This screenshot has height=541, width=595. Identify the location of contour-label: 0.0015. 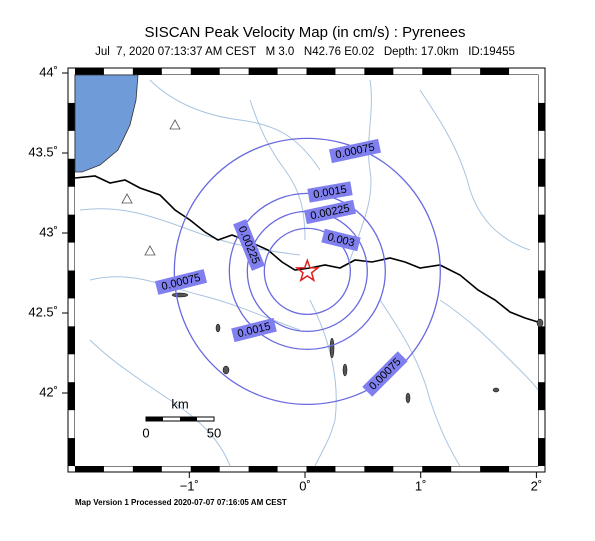
(330, 192).